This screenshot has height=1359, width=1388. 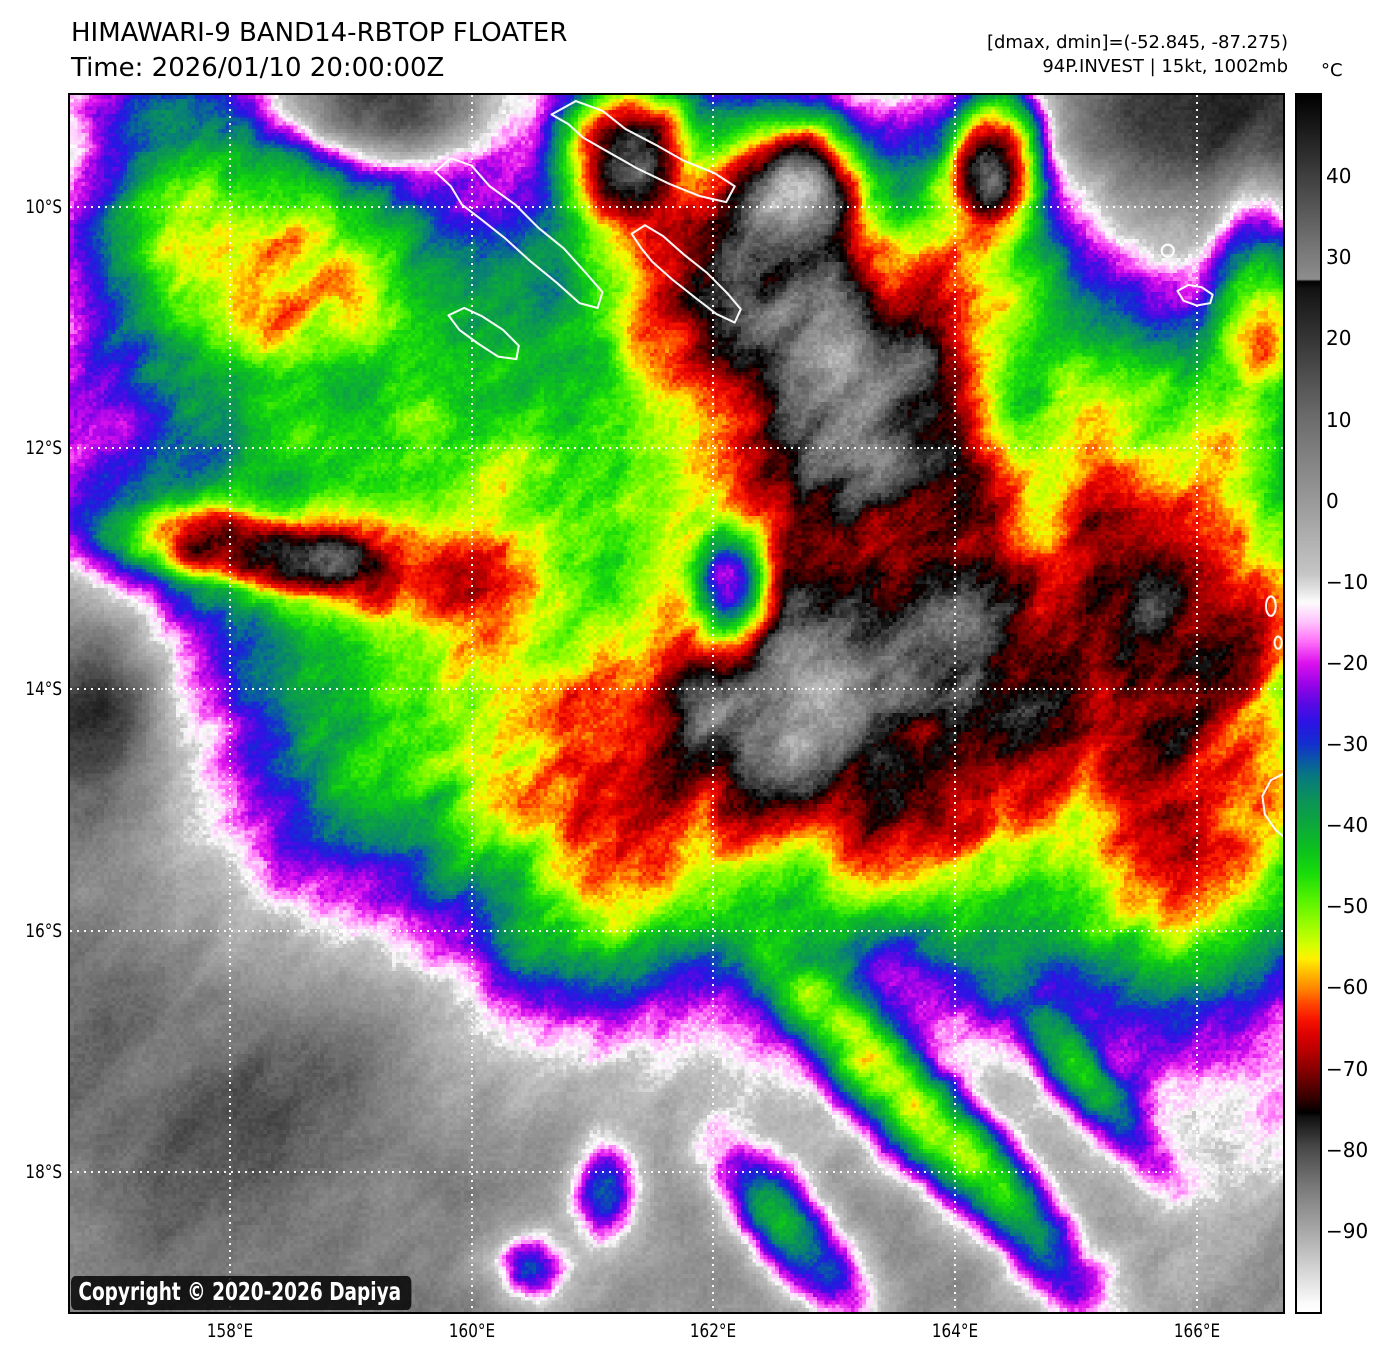 What do you see at coordinates (1339, 176) in the screenshot?
I see `colorbar-tick-40: 40` at bounding box center [1339, 176].